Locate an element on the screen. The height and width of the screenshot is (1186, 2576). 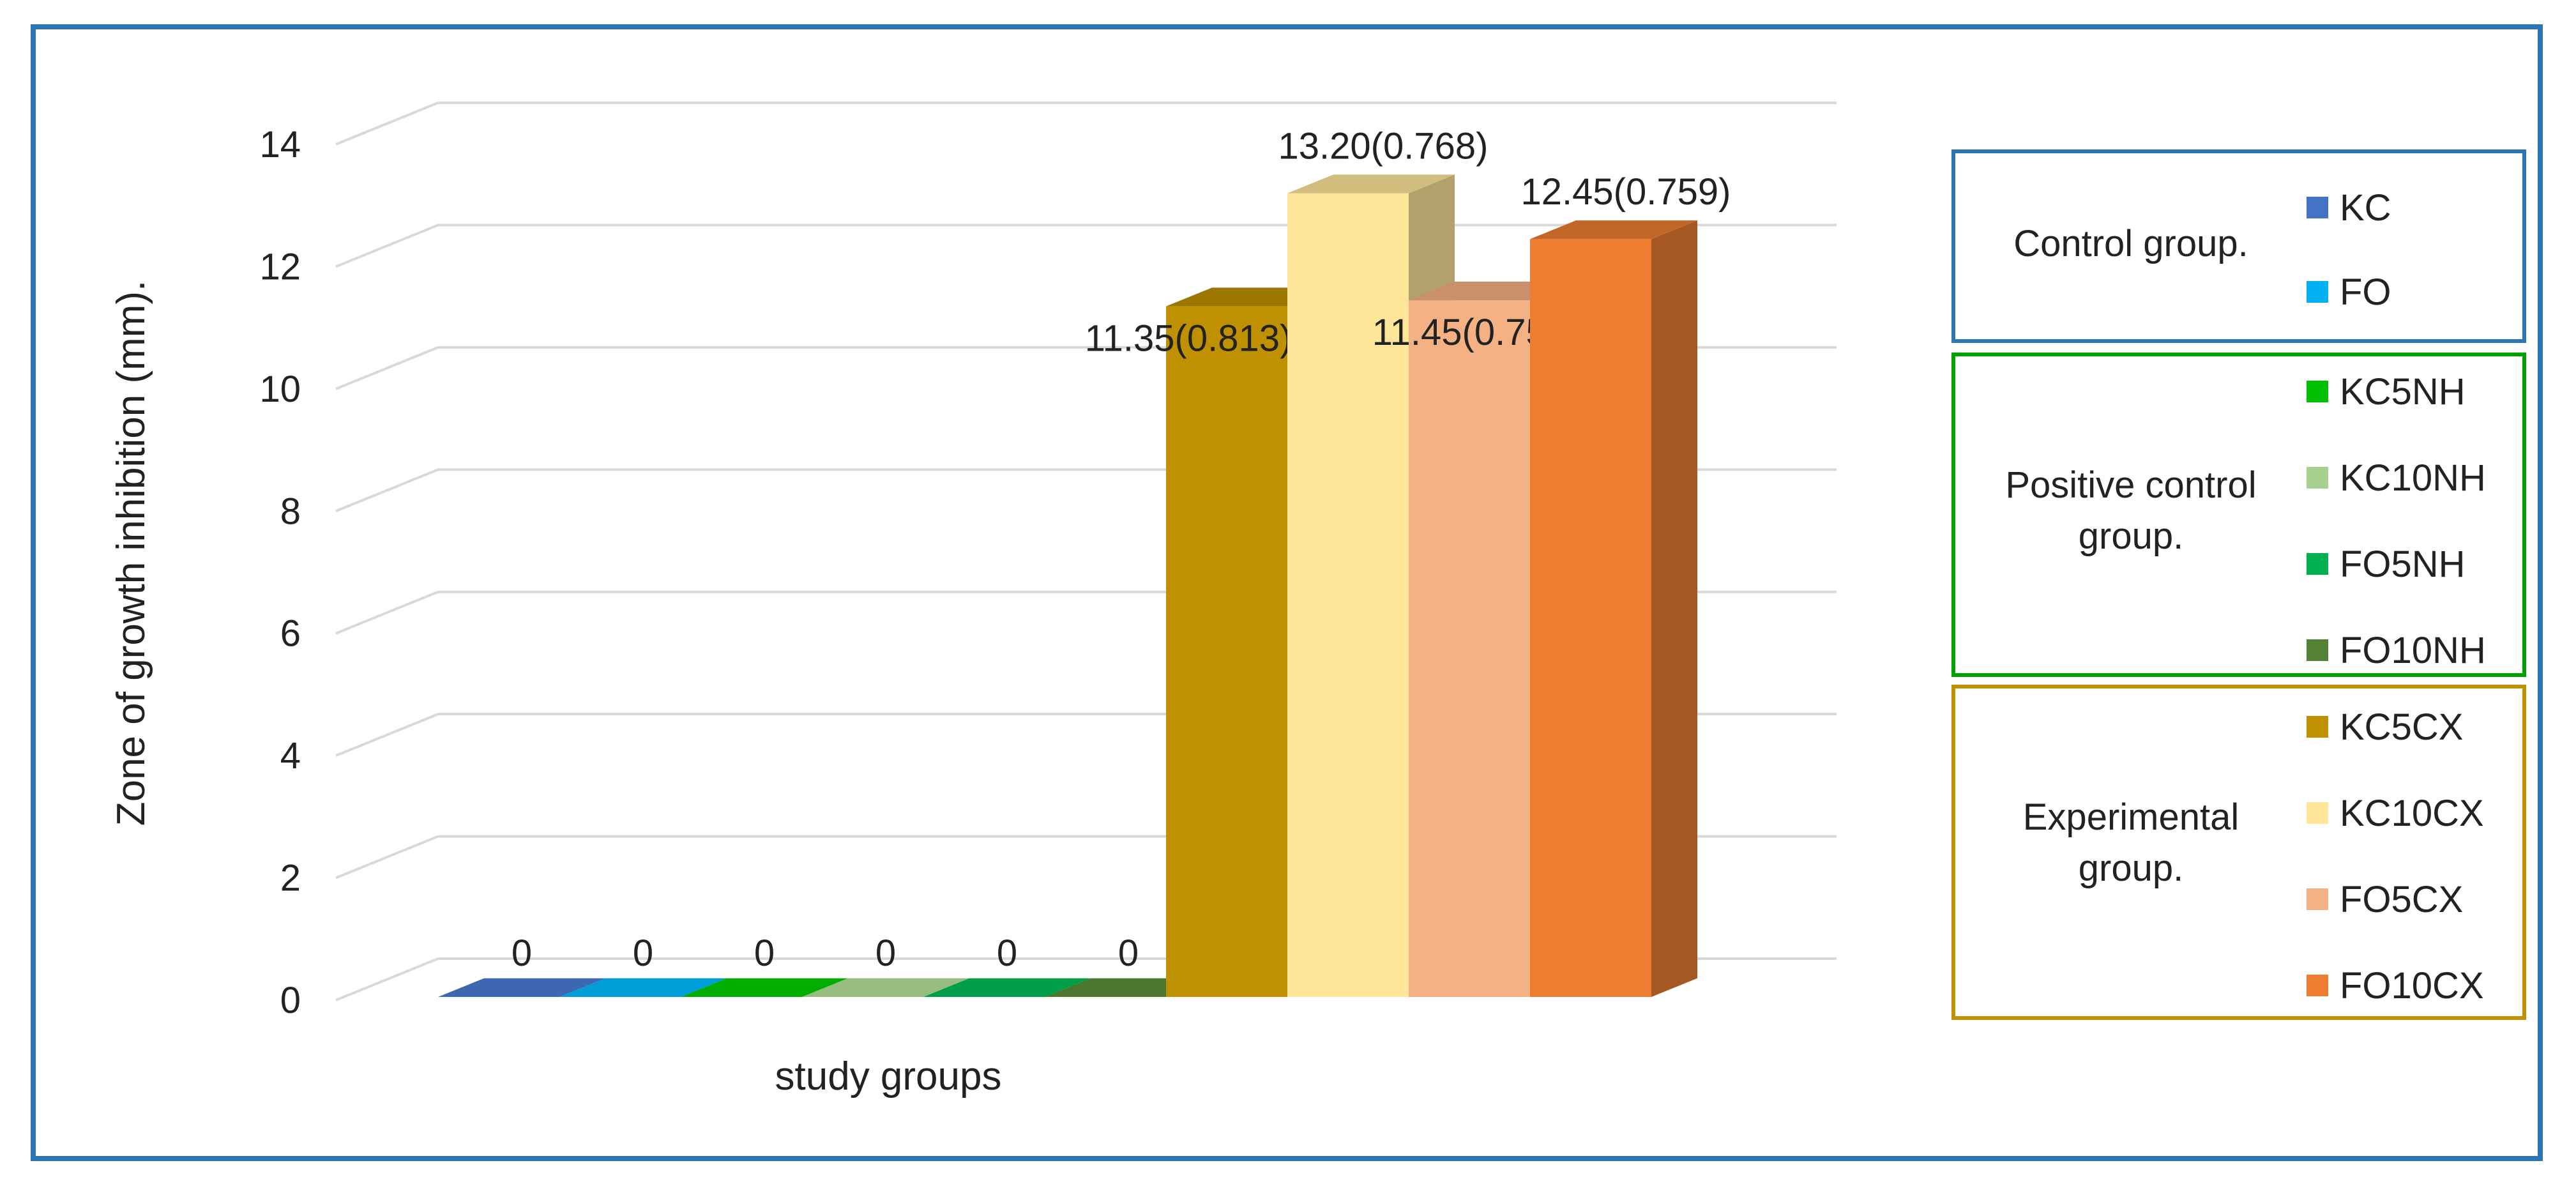
bar-top-kc10cx is located at coordinates (1371, 184).